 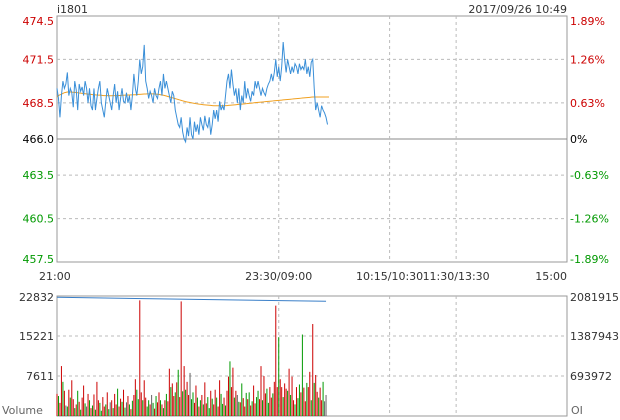 I want to click on oi-axis-label: OI, so click(x=577, y=410).